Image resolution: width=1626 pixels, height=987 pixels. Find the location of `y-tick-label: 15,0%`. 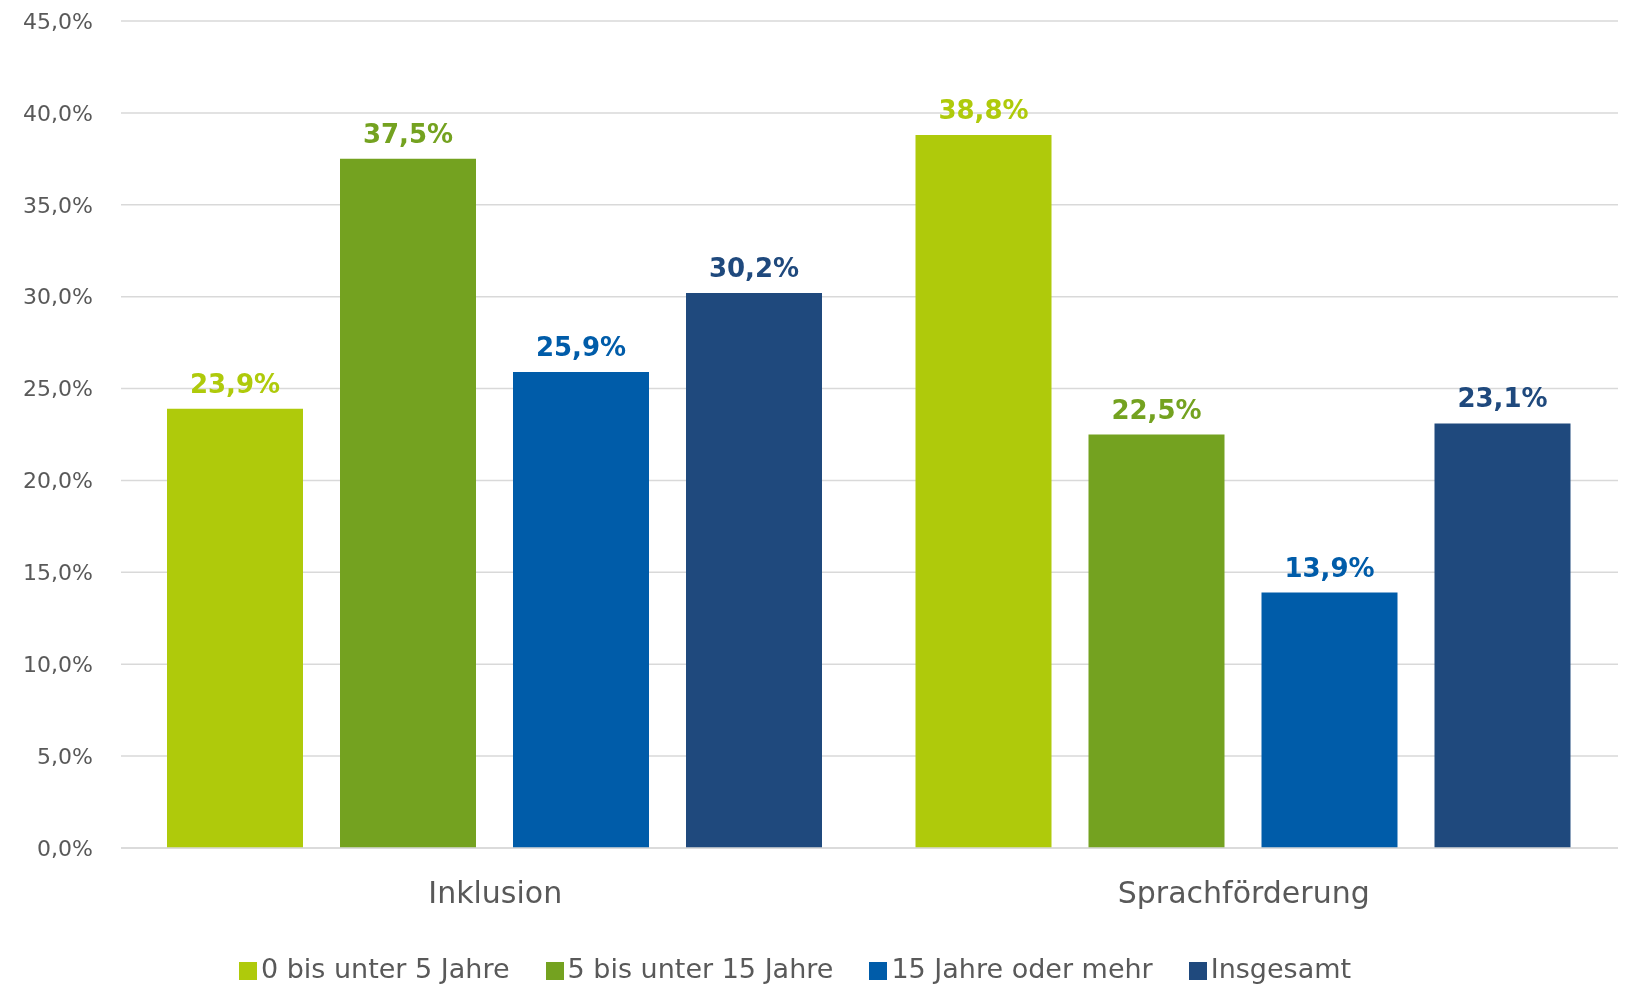

y-tick-label: 15,0% is located at coordinates (58, 573).